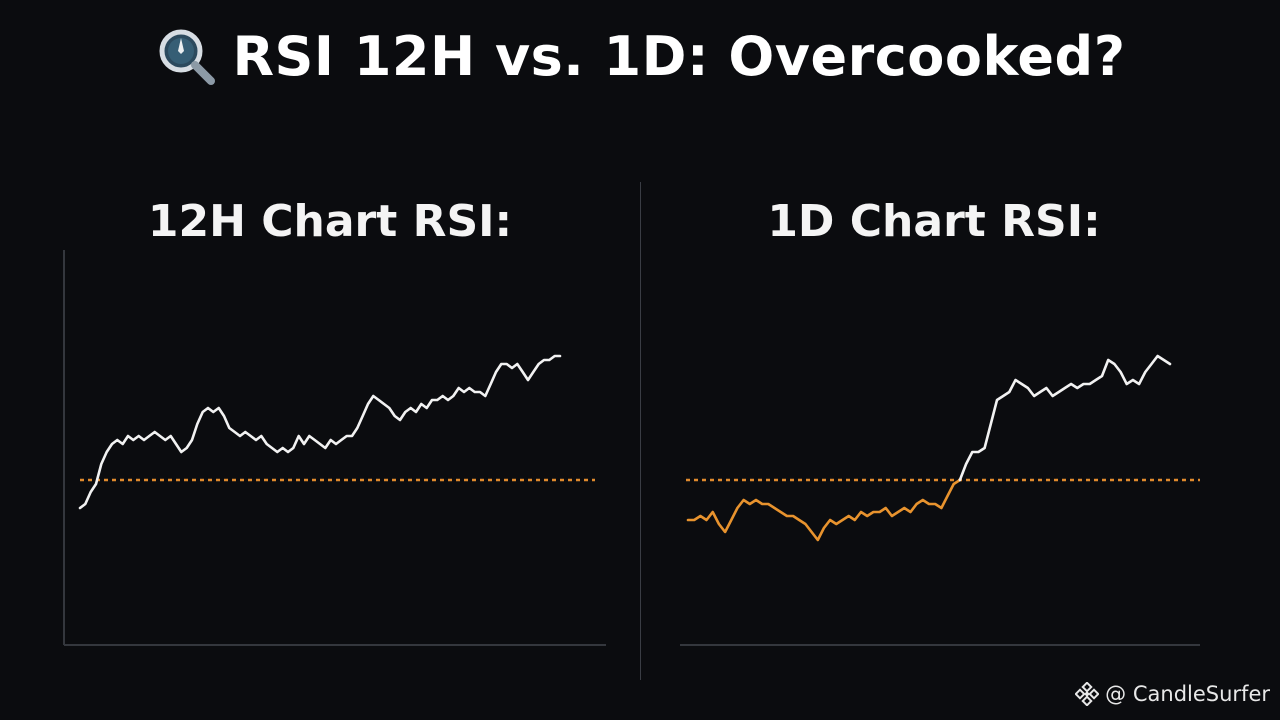  What do you see at coordinates (187, 57) in the screenshot?
I see `magnifier-icon` at bounding box center [187, 57].